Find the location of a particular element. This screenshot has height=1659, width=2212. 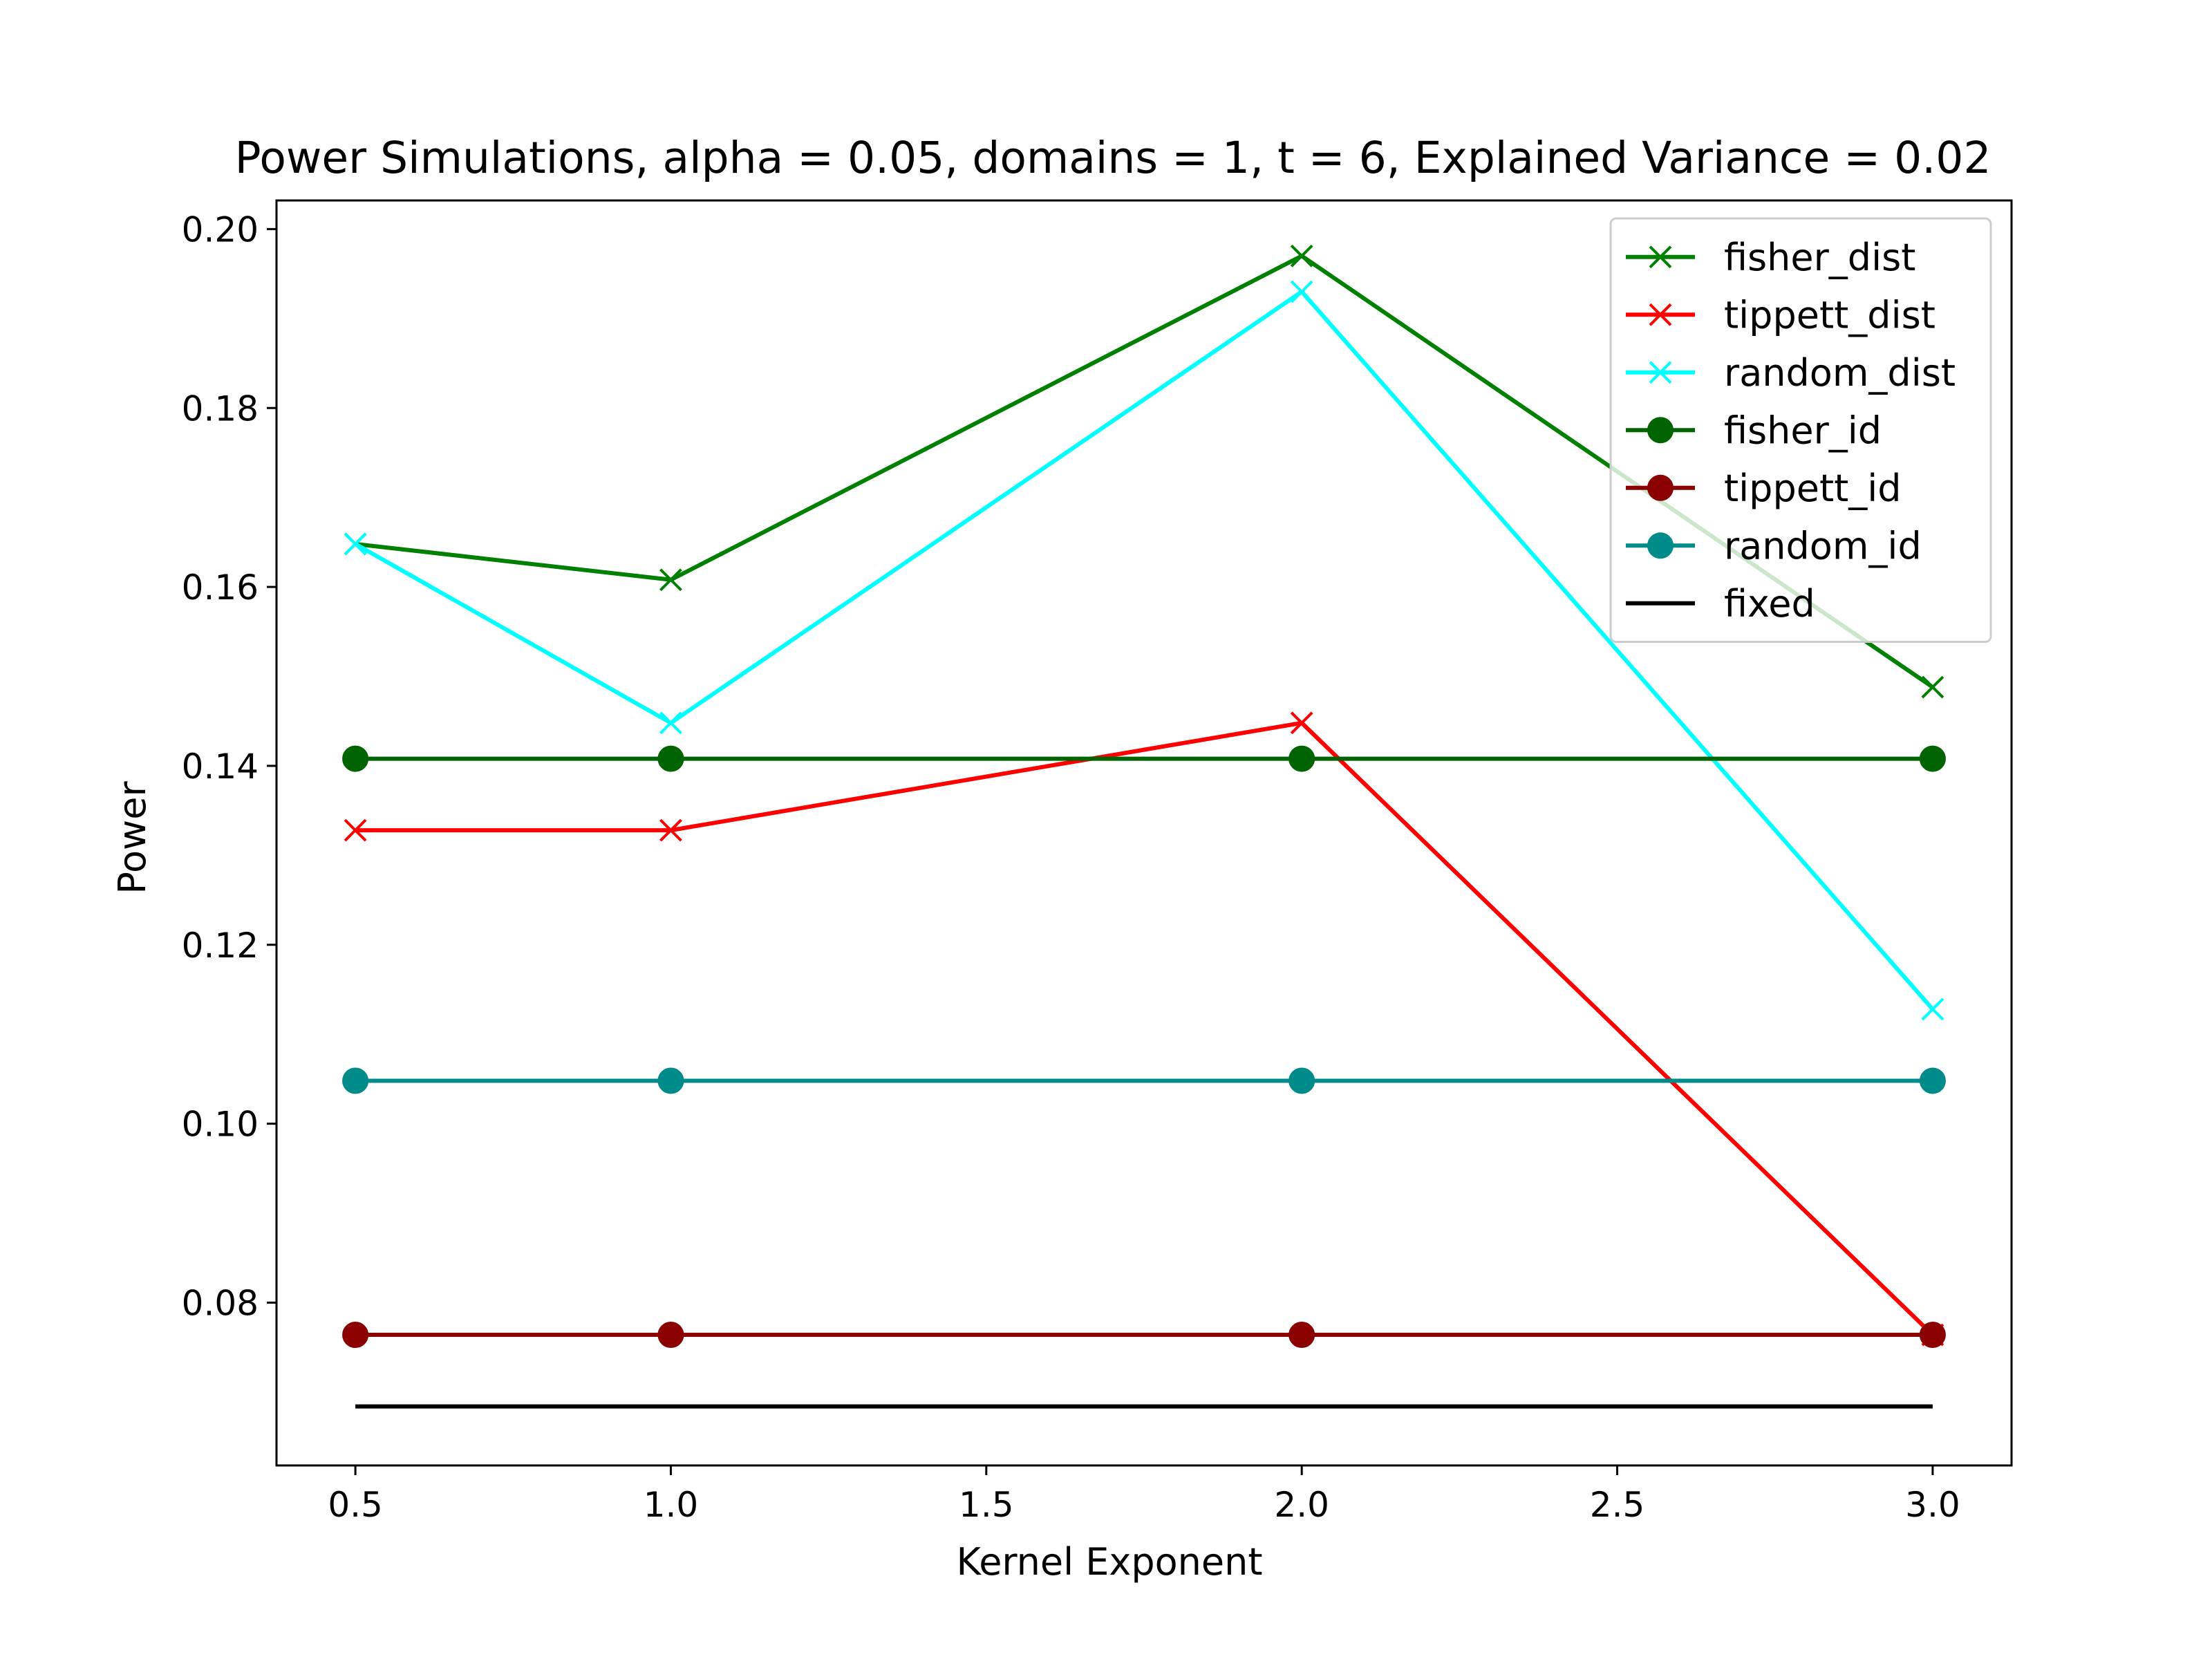

legend-entry-random_dist: random_dist is located at coordinates (1791, 373).